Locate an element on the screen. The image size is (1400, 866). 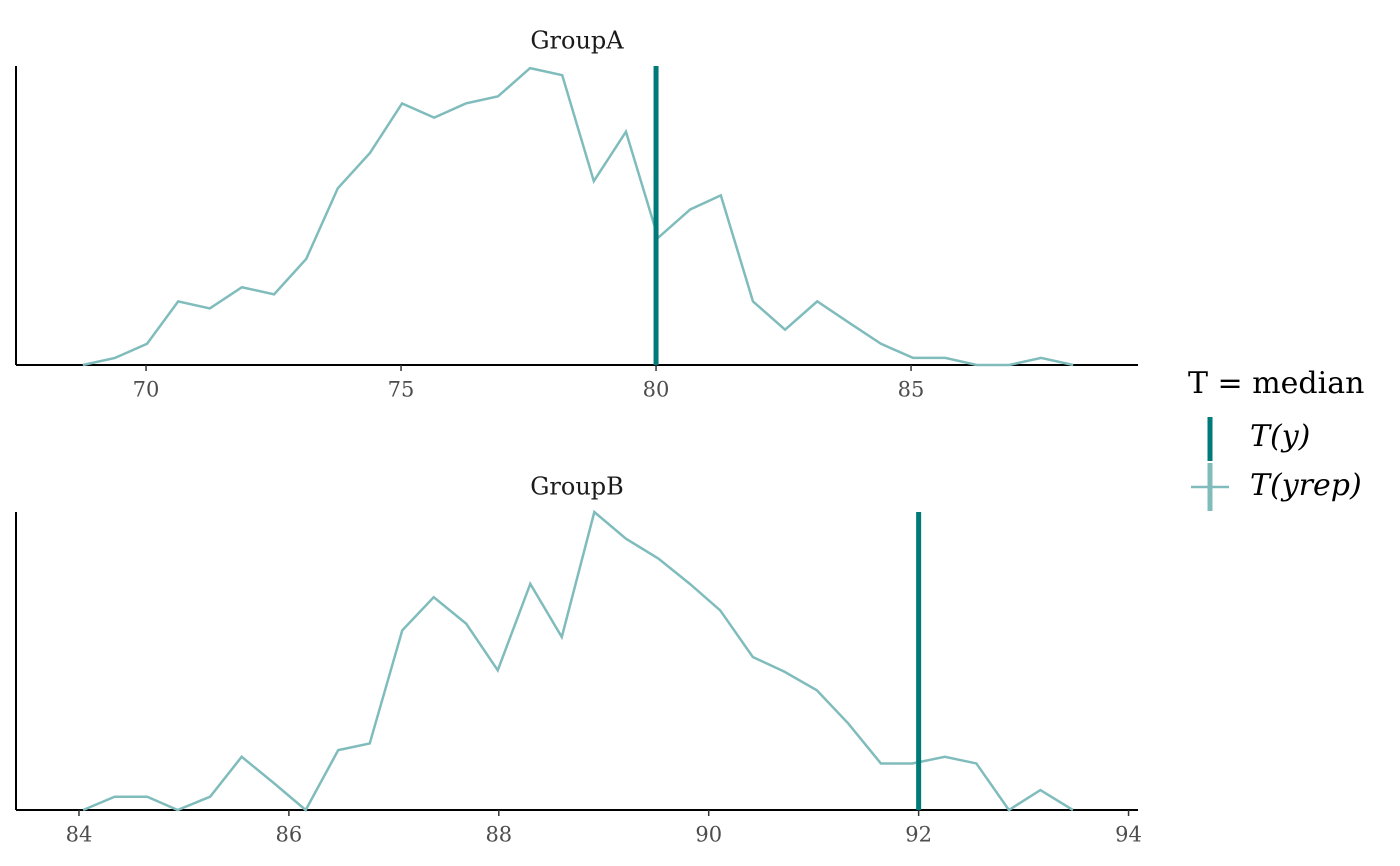
x-tick-label: 94 is located at coordinates (1128, 835).